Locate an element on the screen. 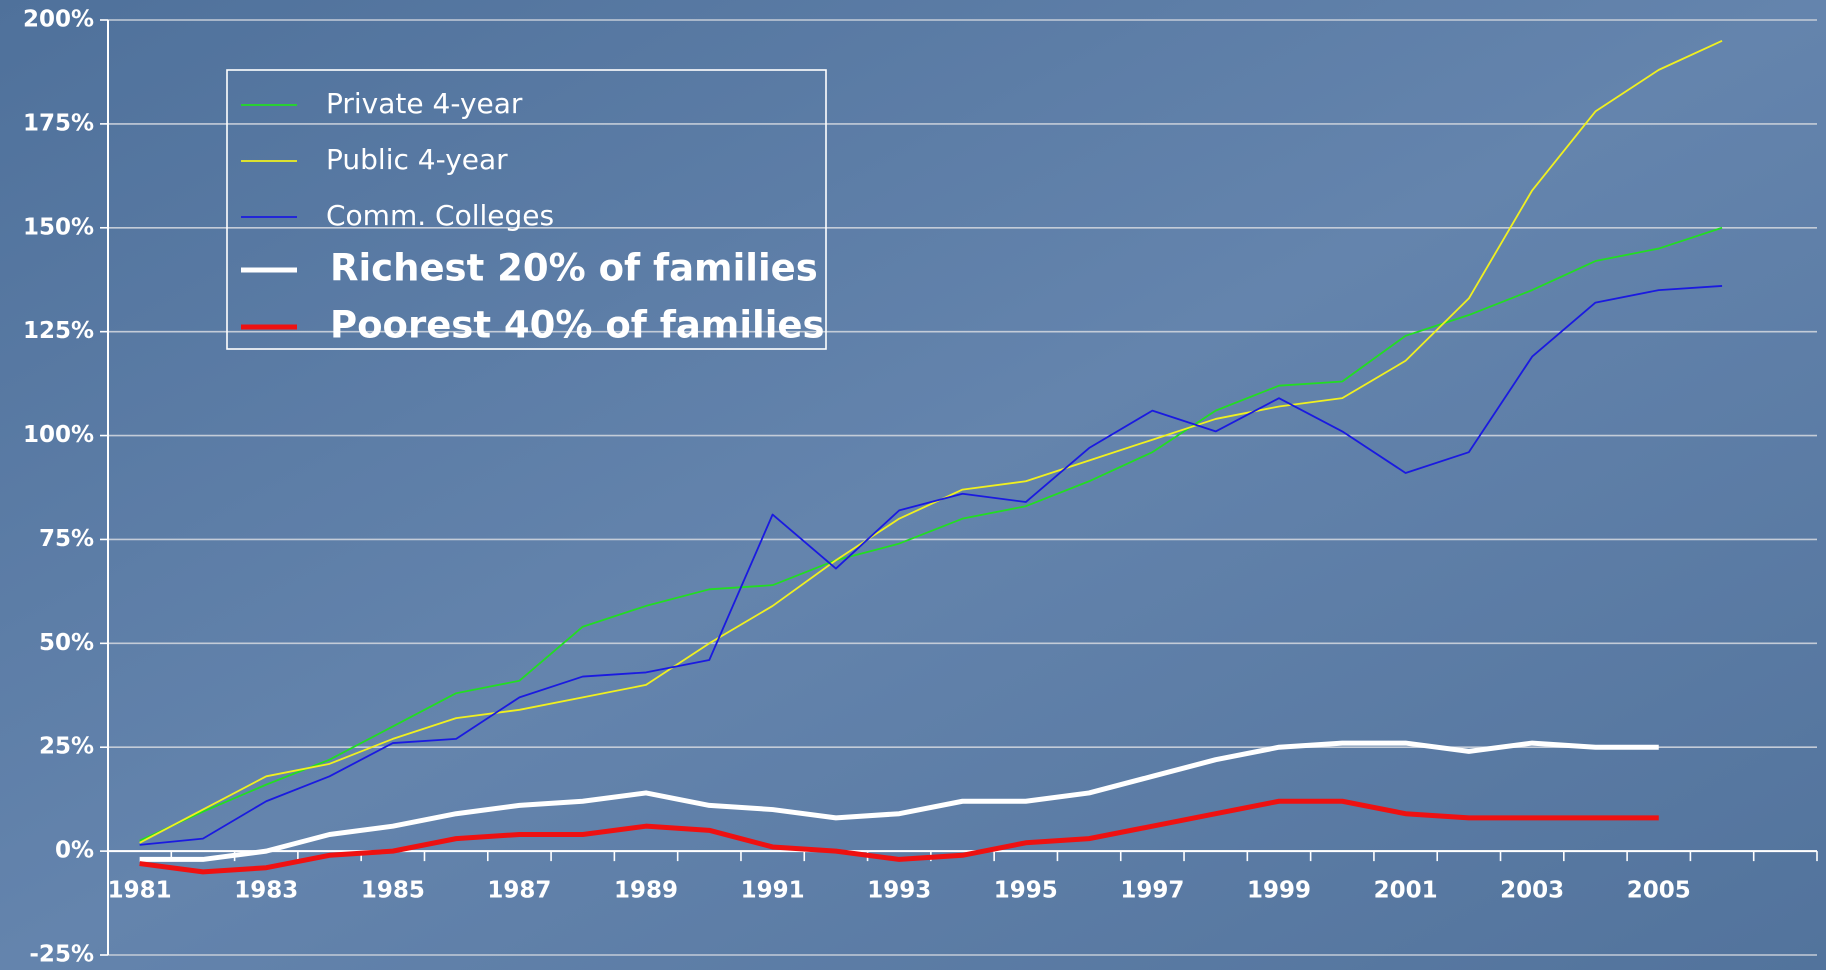 The width and height of the screenshot is (1826, 970). y-tick-label: 50% is located at coordinates (66, 643).